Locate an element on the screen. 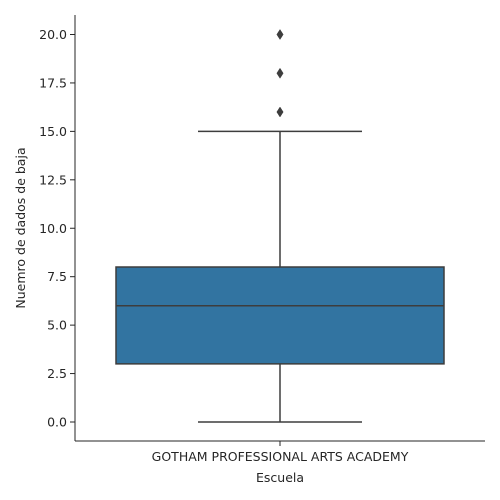 Image resolution: width=500 pixels, height=500 pixels. y-tick-label: 20.0 is located at coordinates (53, 34).